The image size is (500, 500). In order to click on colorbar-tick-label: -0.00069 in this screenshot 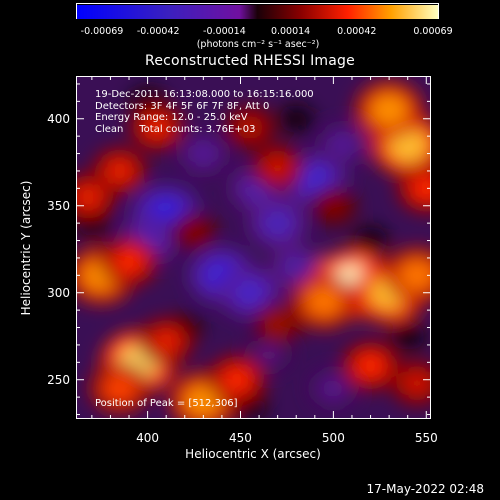, I will do `click(102, 31)`.